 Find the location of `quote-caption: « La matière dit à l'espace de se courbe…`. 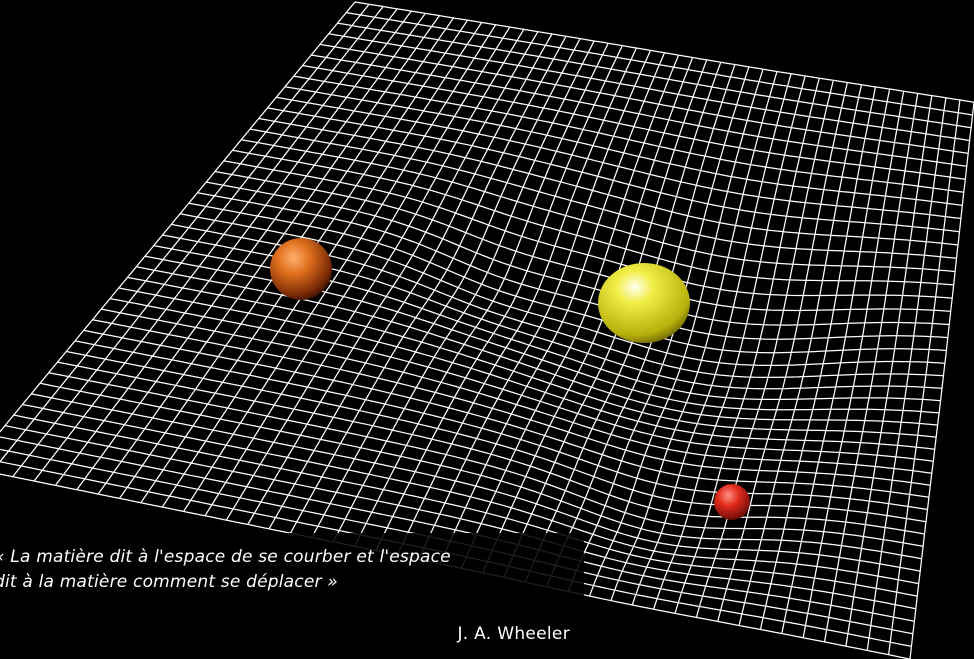

quote-caption: « La matière dit à l'espace de se courbe… is located at coordinates (292, 593).